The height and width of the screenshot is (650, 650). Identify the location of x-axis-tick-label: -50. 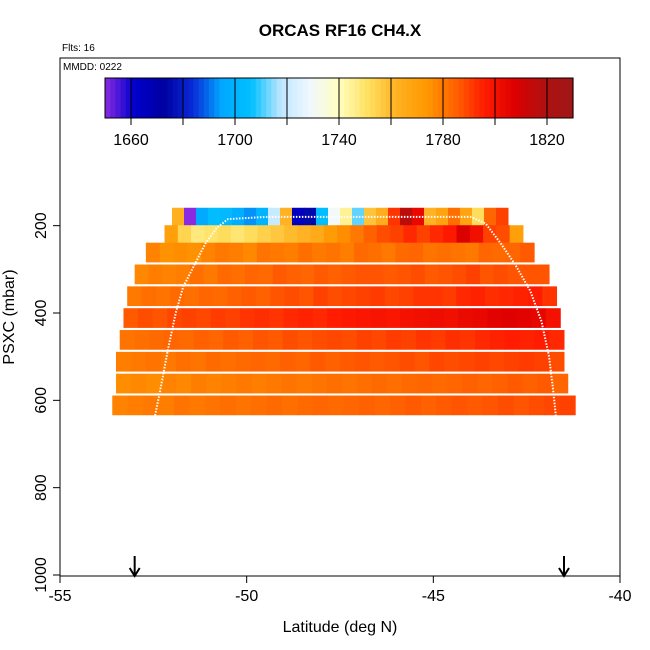
(246, 596).